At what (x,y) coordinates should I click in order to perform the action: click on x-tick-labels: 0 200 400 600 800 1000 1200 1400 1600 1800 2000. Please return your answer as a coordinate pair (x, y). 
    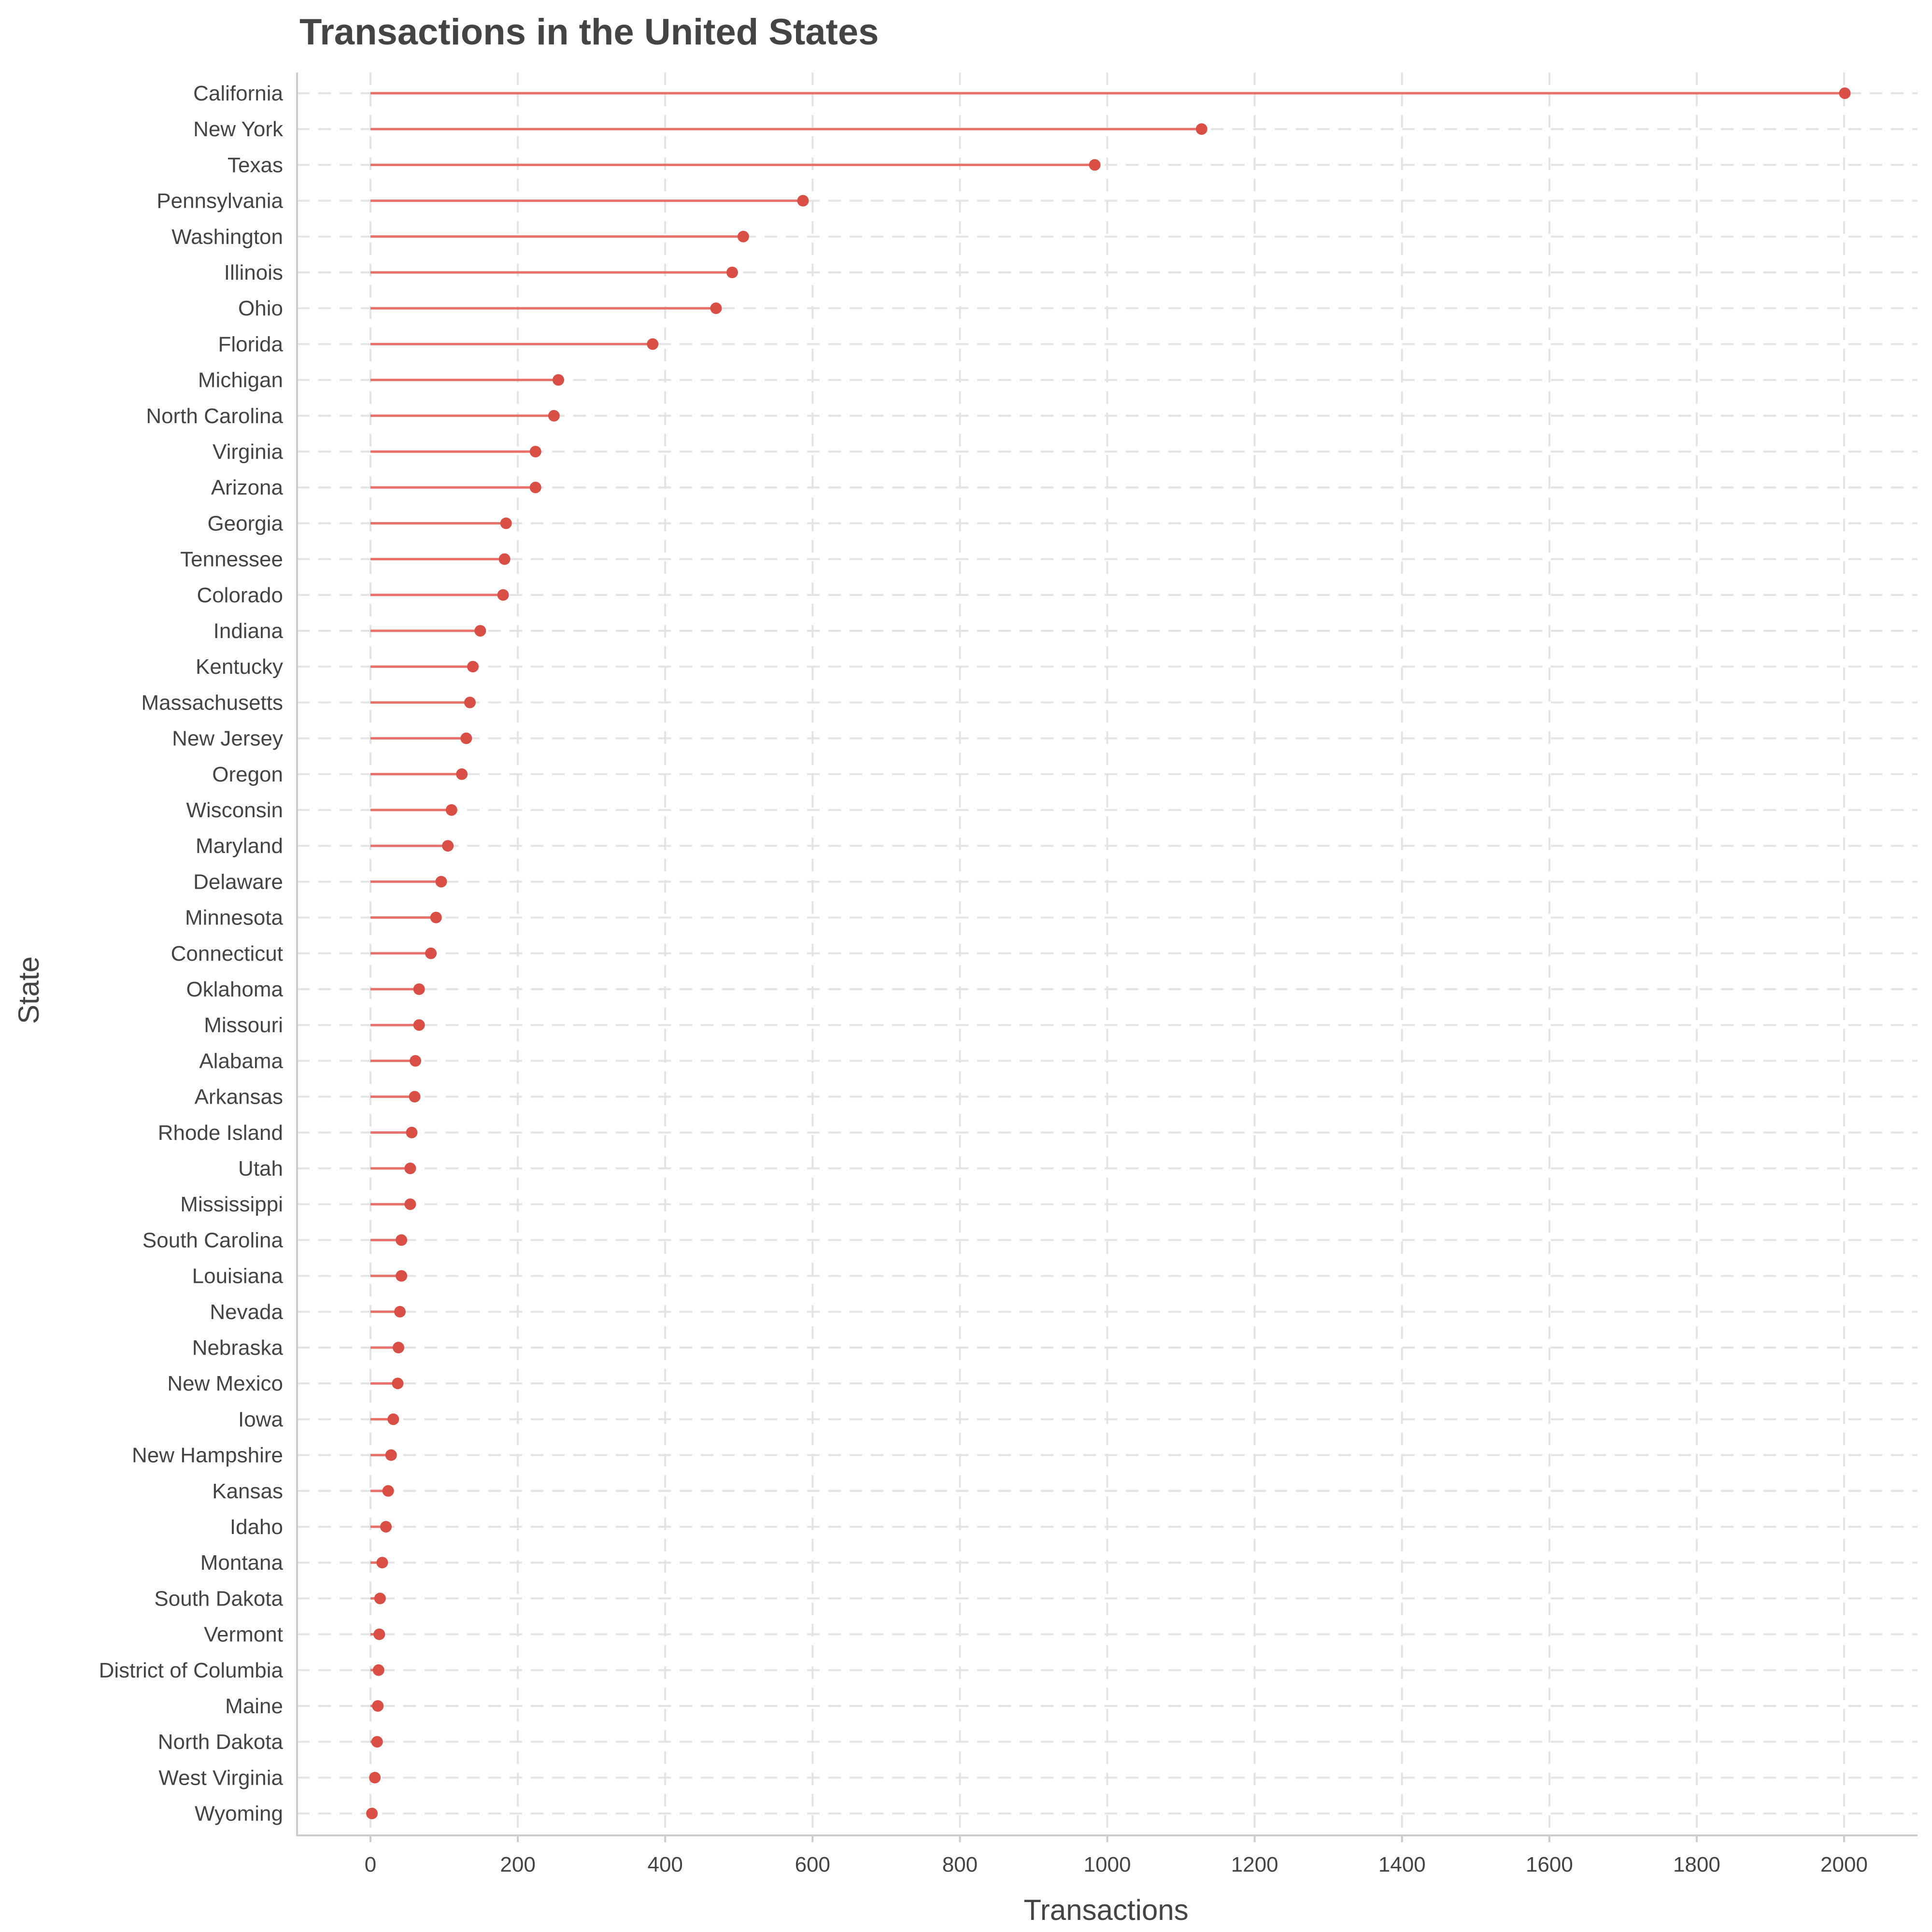
    Looking at the image, I should click on (1116, 1864).